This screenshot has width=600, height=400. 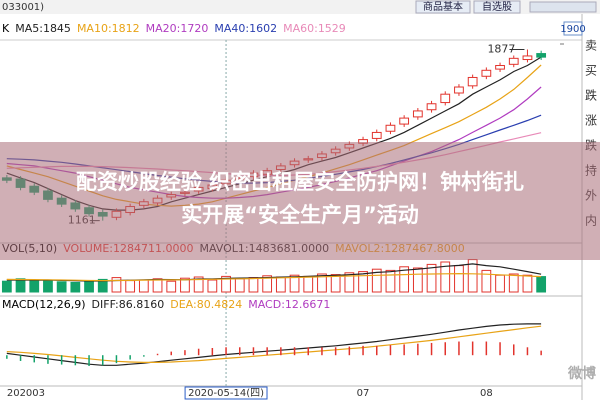 I want to click on cursor-label-box, so click(x=226, y=393).